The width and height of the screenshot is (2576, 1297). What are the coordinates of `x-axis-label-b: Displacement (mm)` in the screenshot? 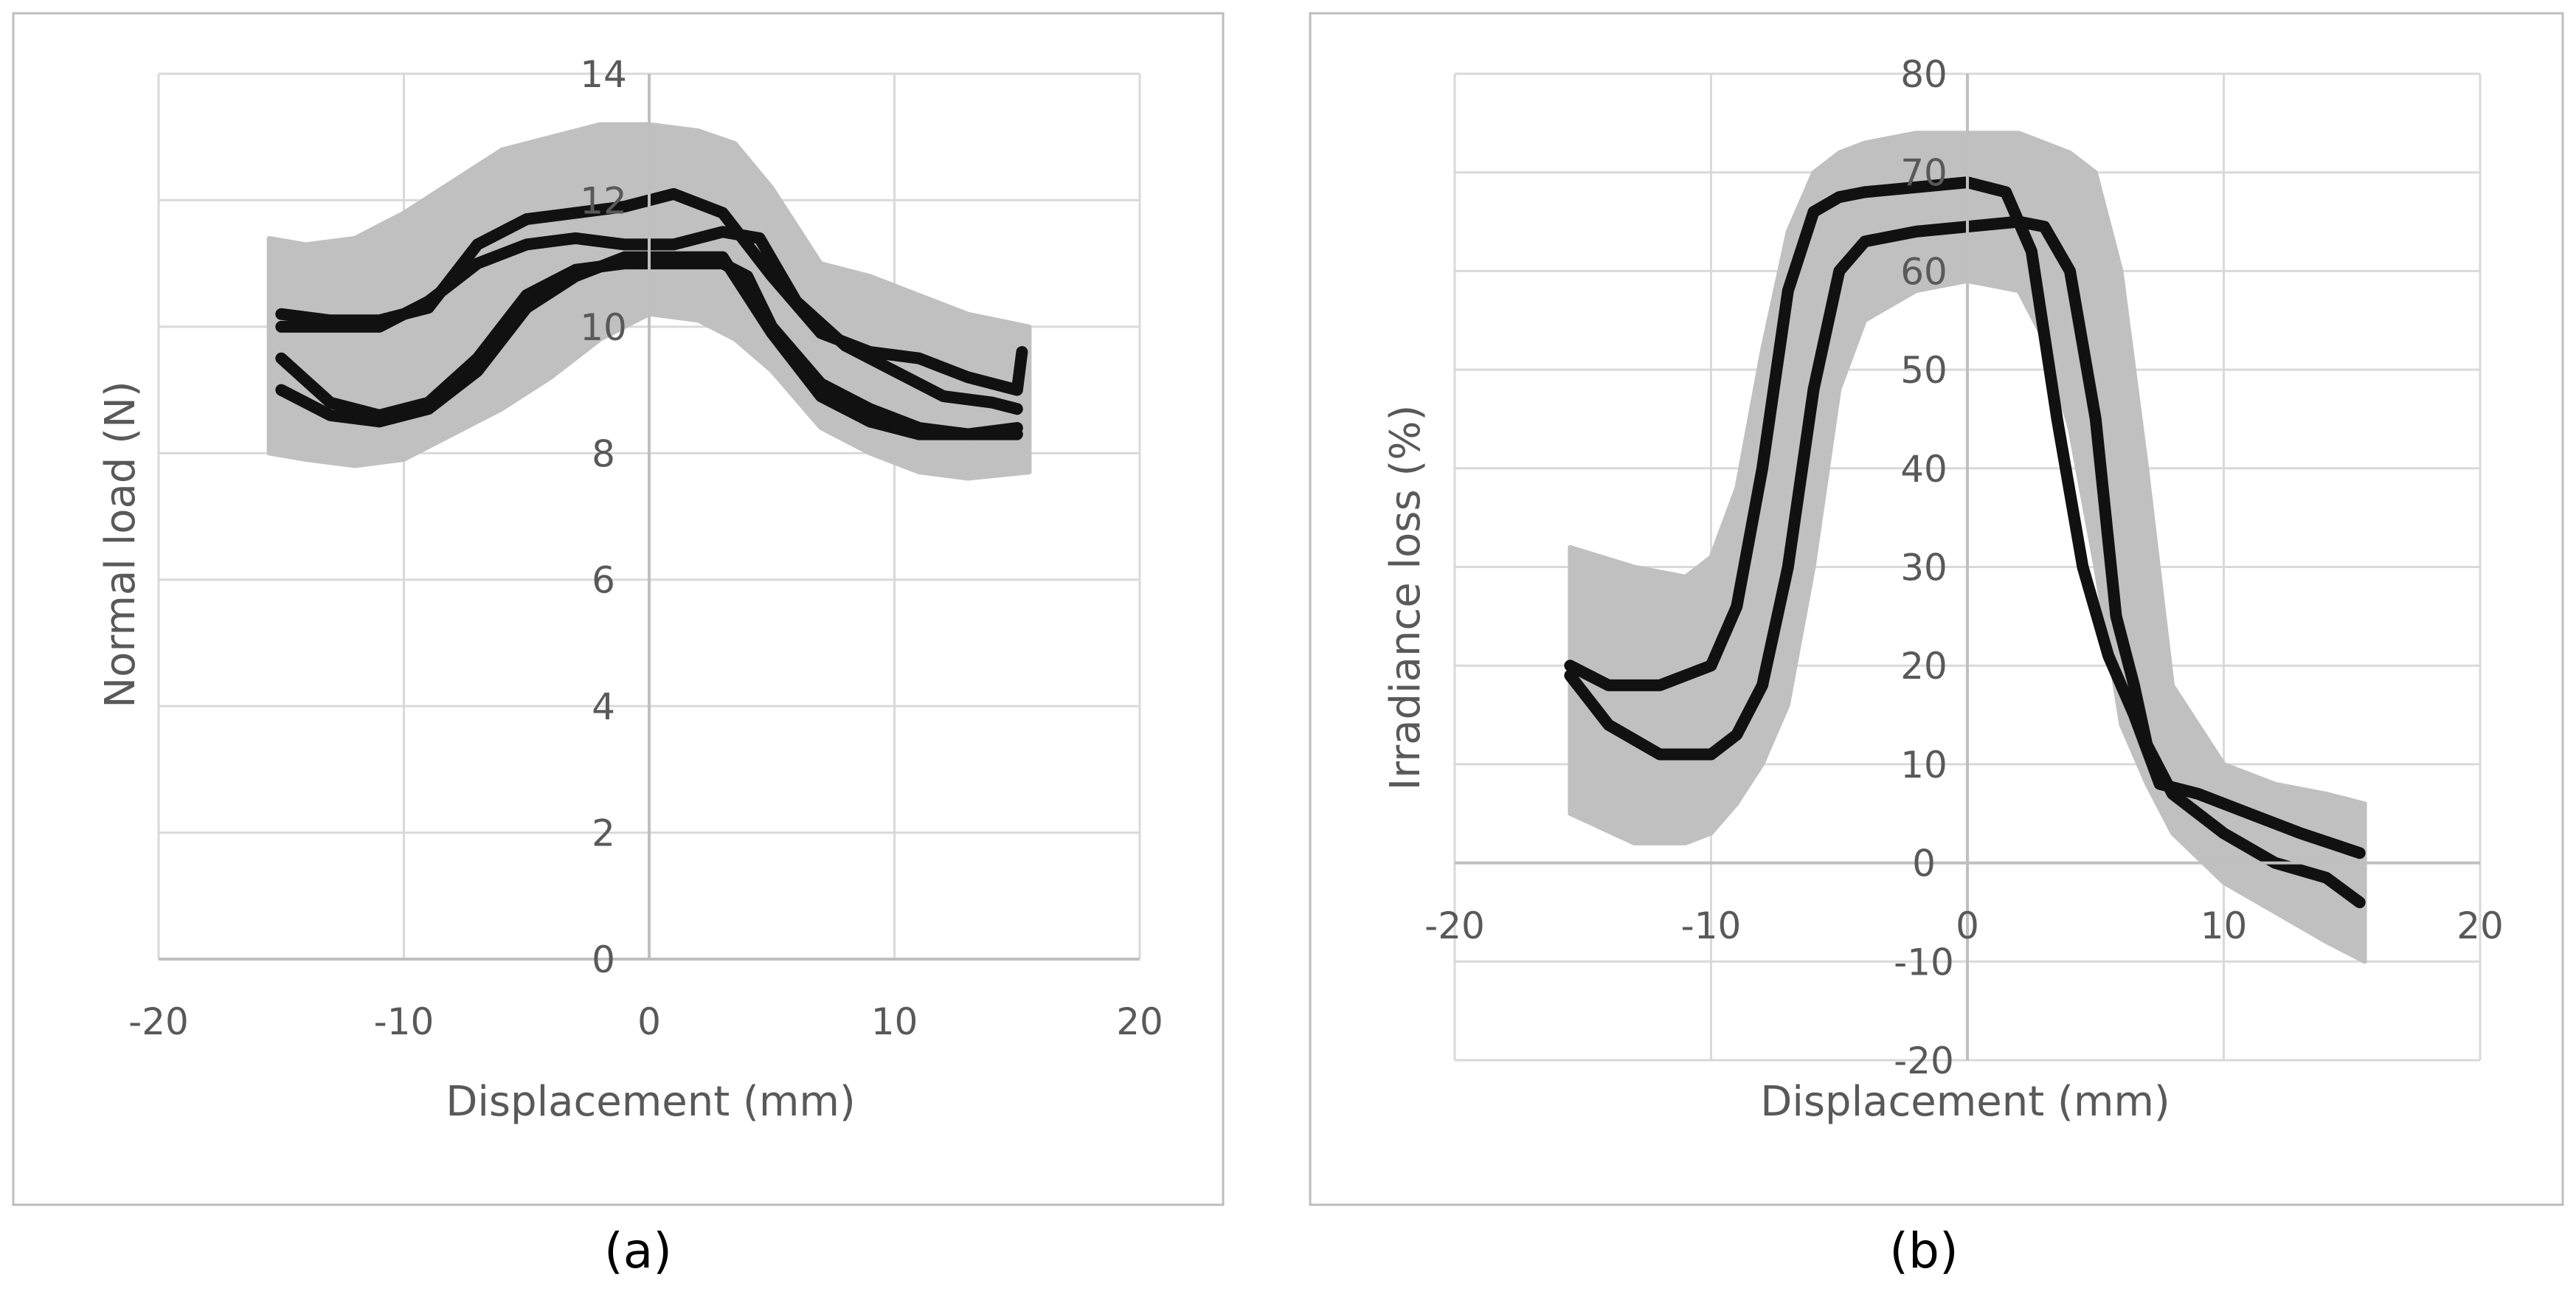 It's located at (1965, 1102).